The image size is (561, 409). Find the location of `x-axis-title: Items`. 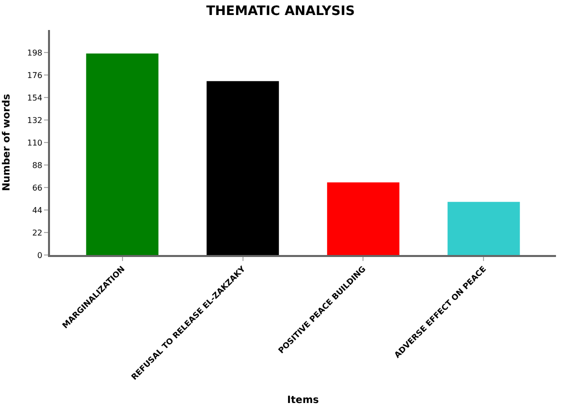

x-axis-title: Items is located at coordinates (303, 400).